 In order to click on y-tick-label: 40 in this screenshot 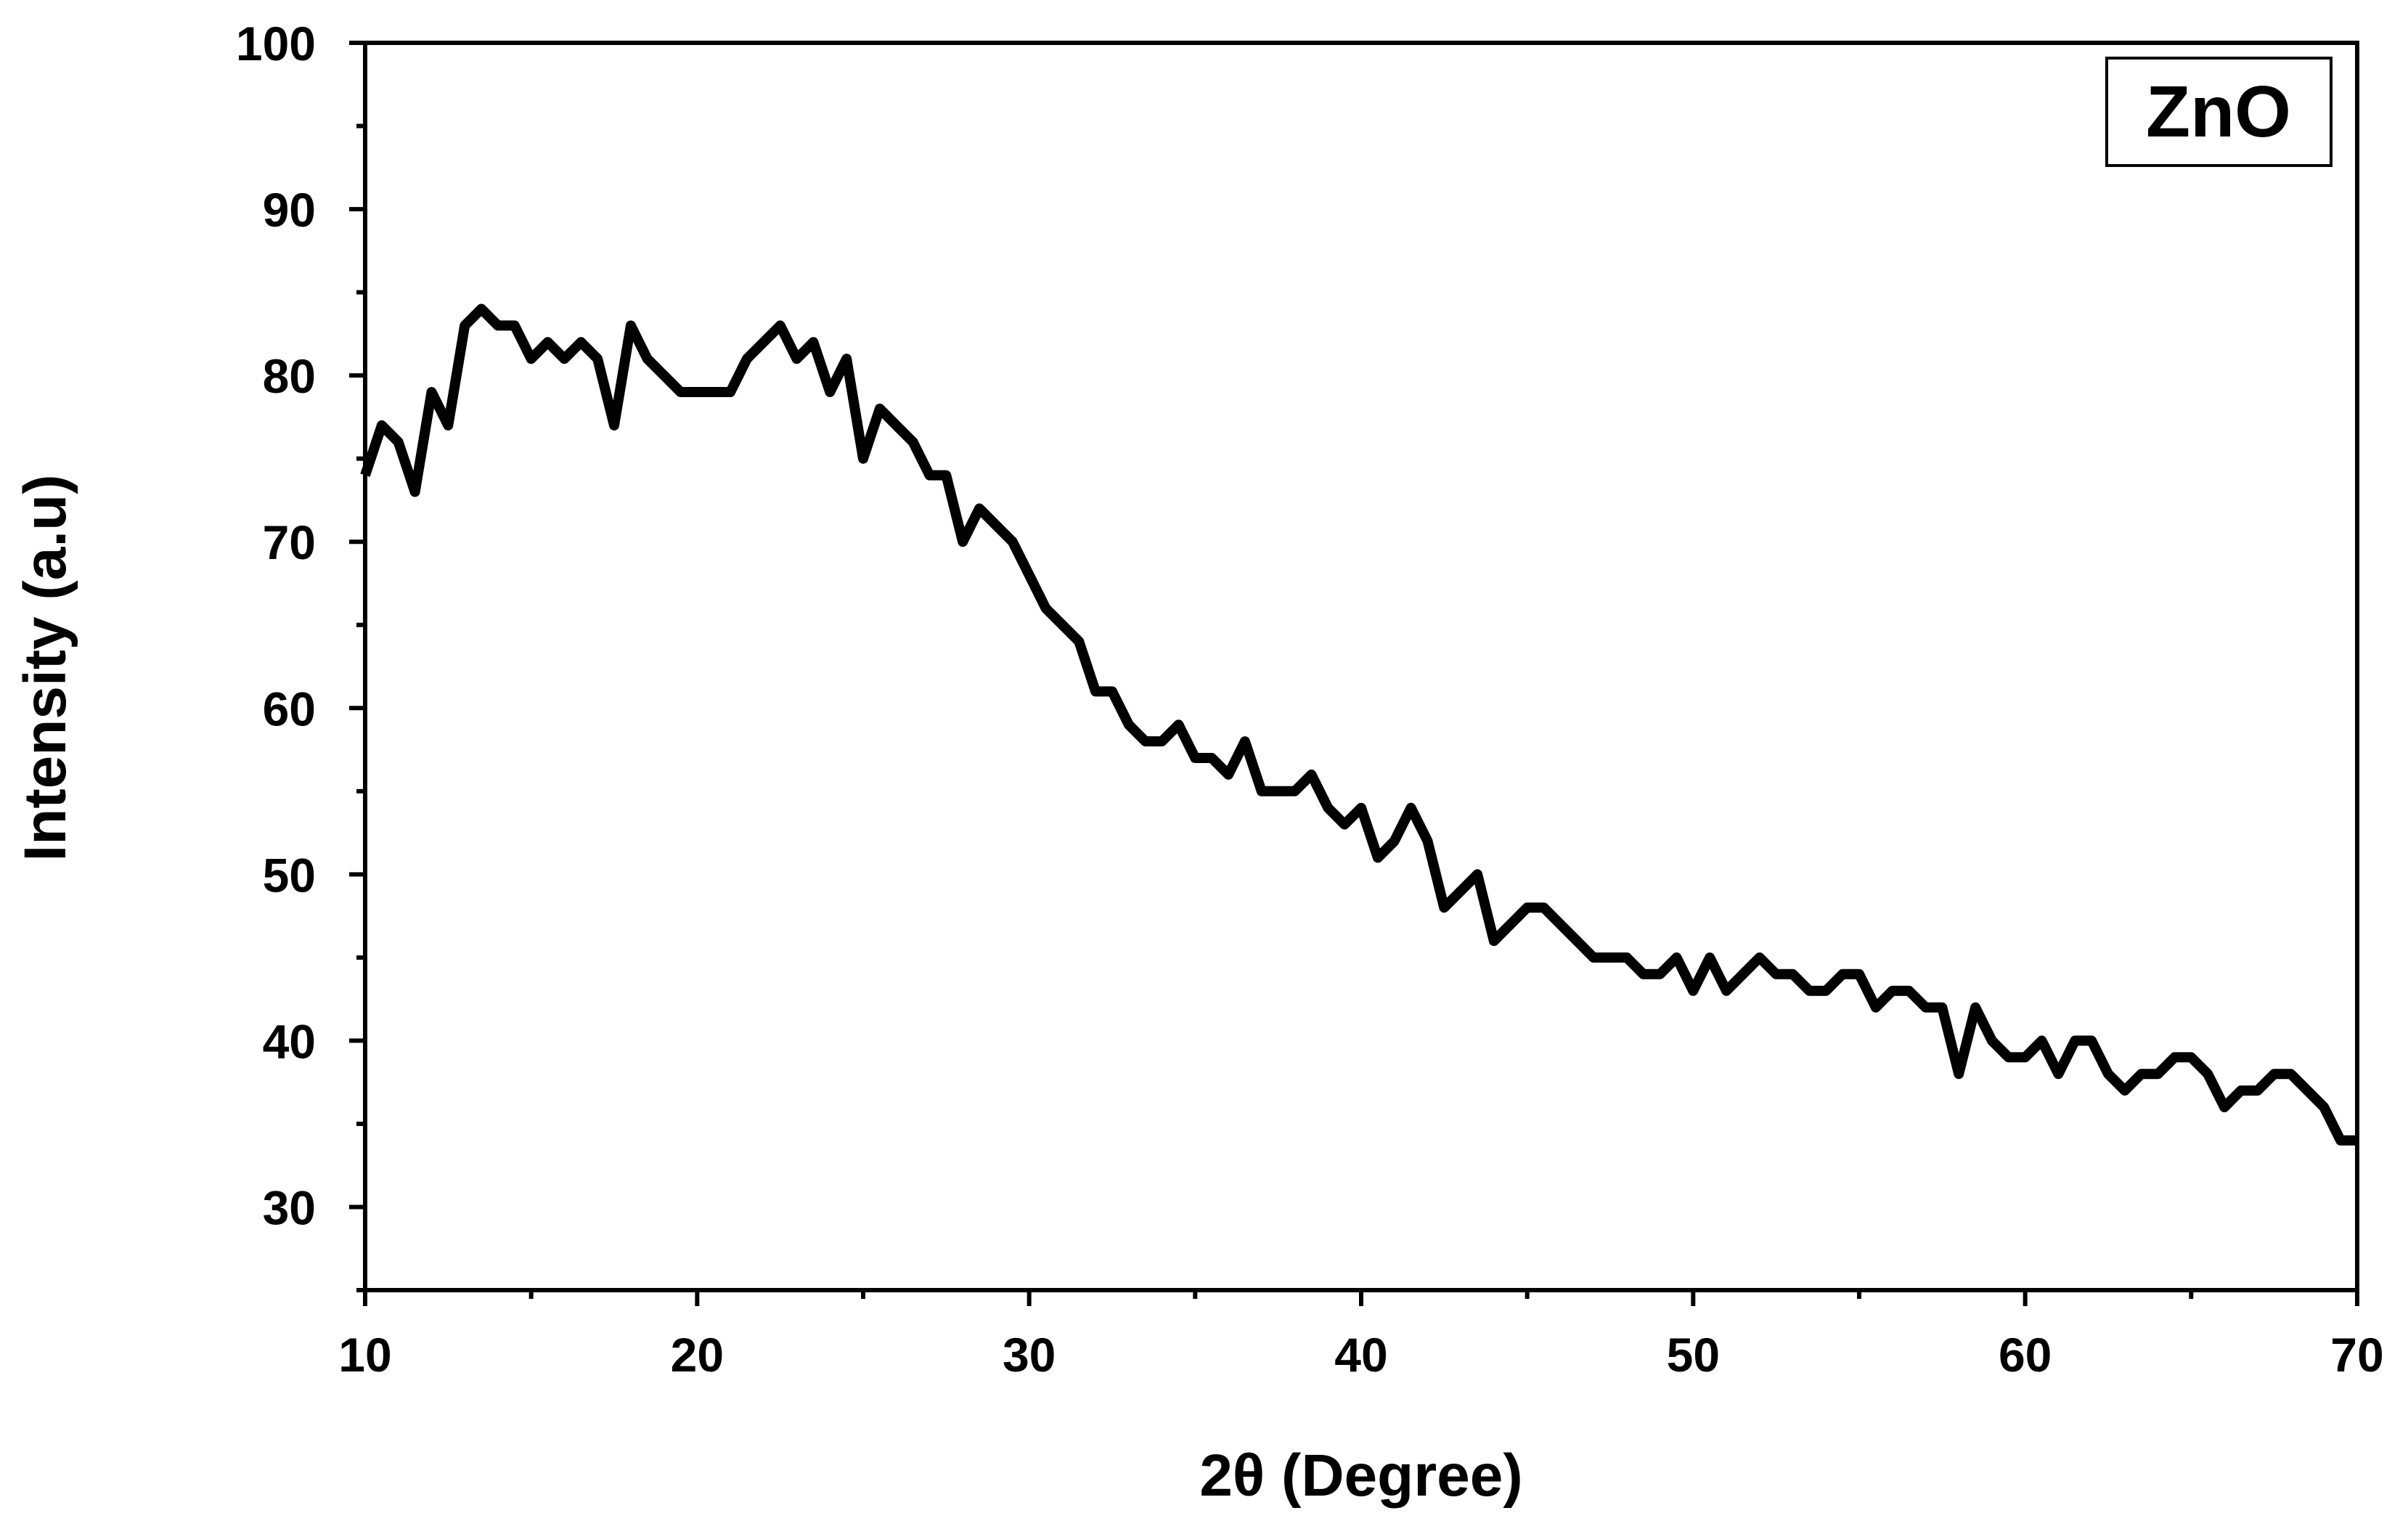, I will do `click(289, 1041)`.